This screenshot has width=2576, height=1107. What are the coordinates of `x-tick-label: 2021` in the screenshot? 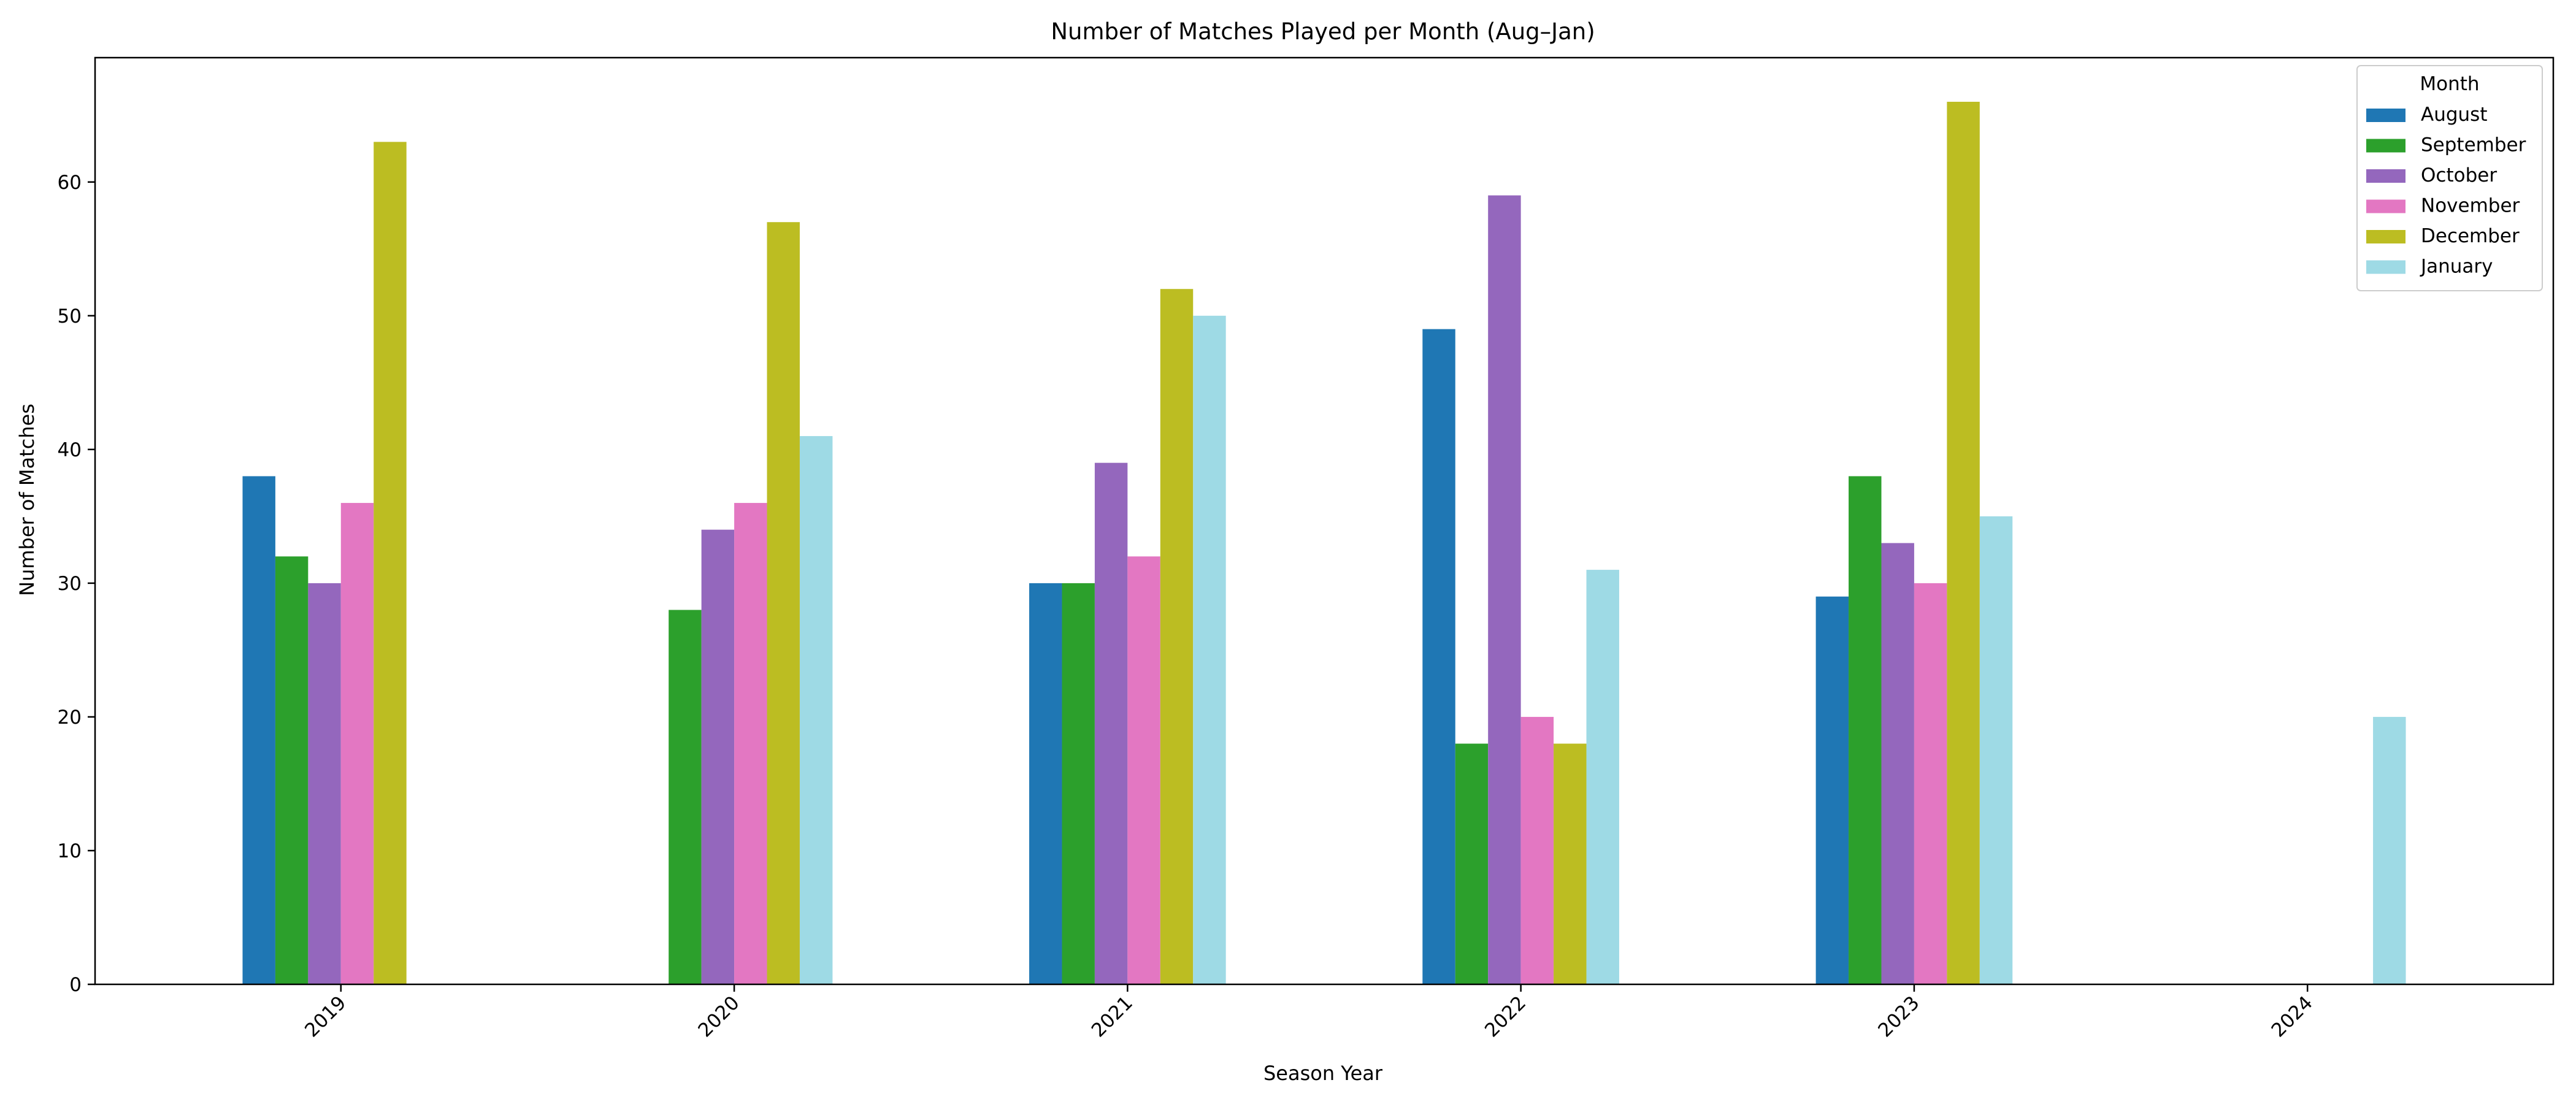 It's located at (1112, 1016).